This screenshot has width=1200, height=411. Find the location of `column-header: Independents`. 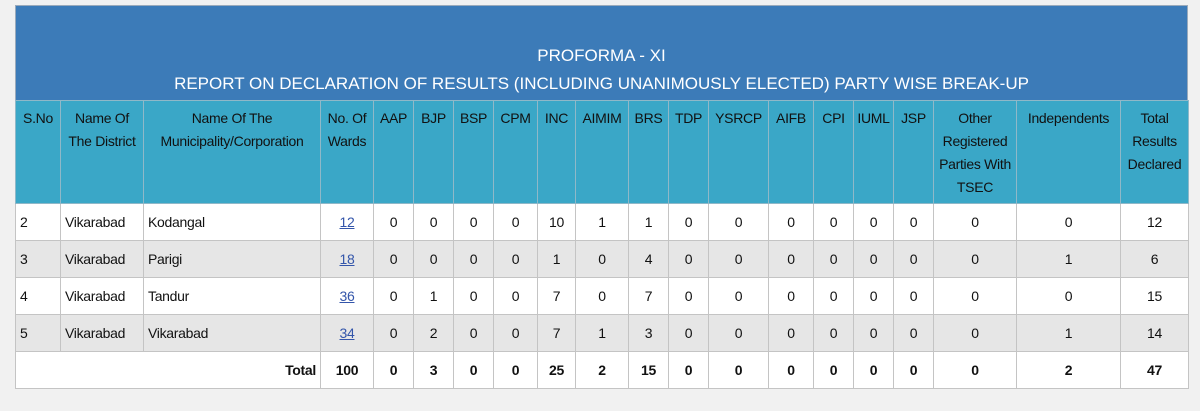

column-header: Independents is located at coordinates (1068, 152).